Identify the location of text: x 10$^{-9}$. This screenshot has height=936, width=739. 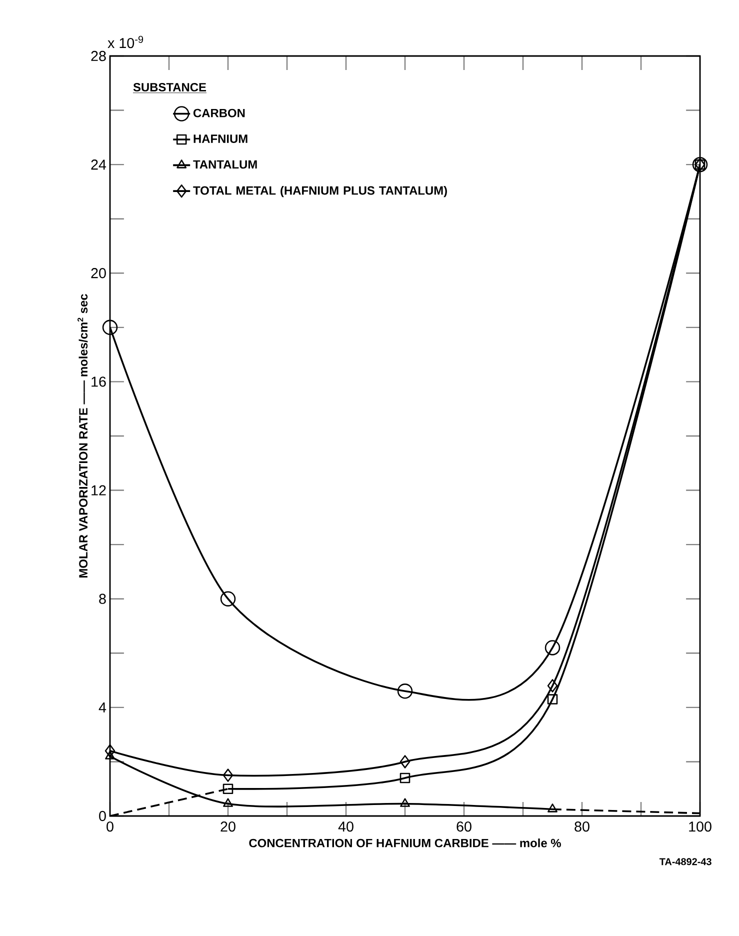
(126, 42).